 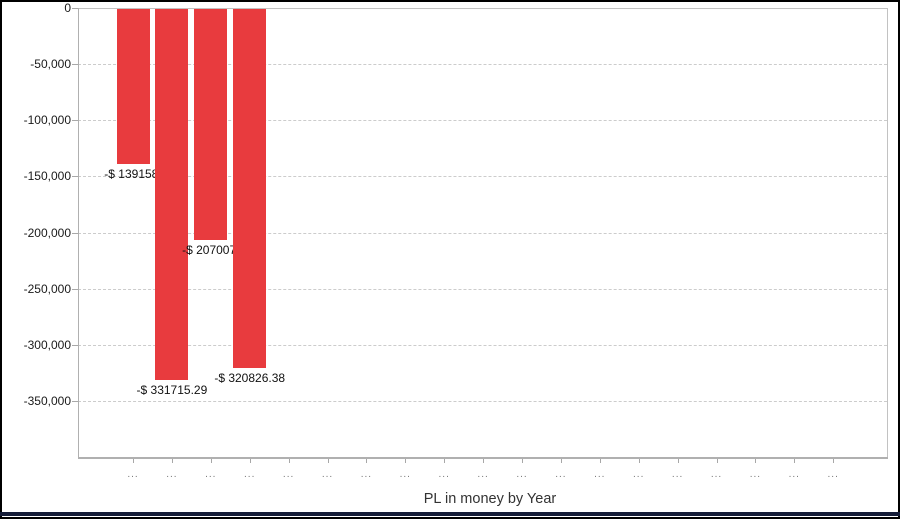 I want to click on y-tick-label: -300,000, so click(x=47, y=344).